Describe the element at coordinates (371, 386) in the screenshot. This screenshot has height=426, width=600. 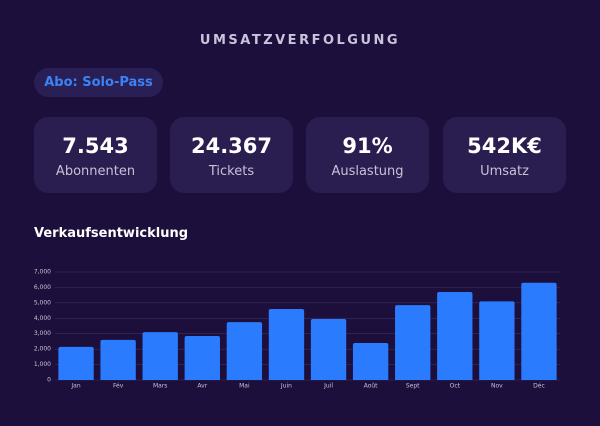
I see `x-tick-label: Août` at that location.